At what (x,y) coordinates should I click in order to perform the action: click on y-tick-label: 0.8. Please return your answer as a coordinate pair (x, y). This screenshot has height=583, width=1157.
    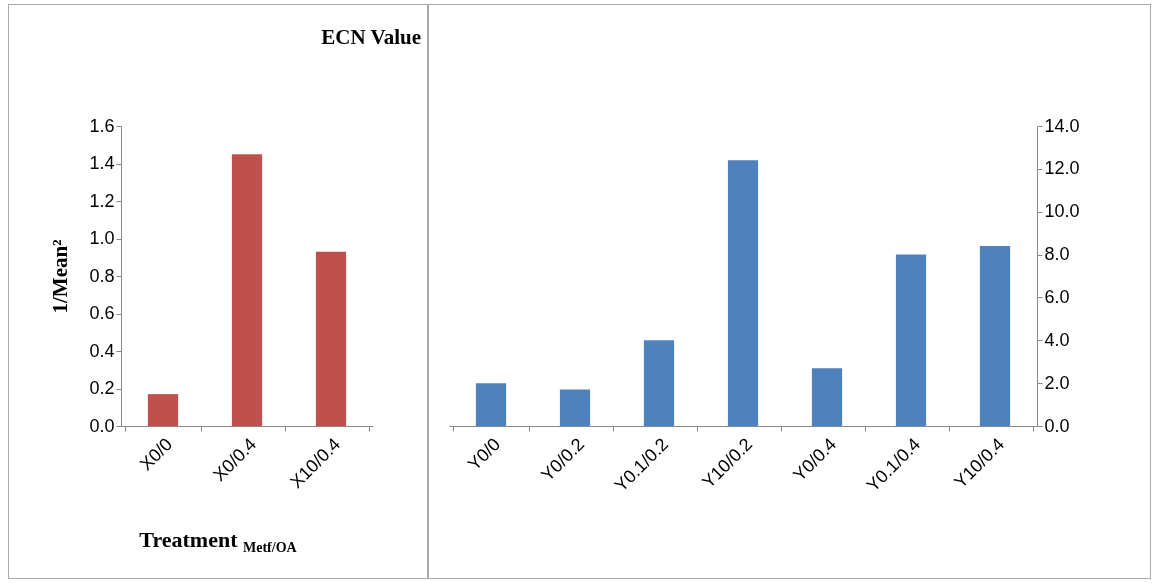
    Looking at the image, I should click on (102, 275).